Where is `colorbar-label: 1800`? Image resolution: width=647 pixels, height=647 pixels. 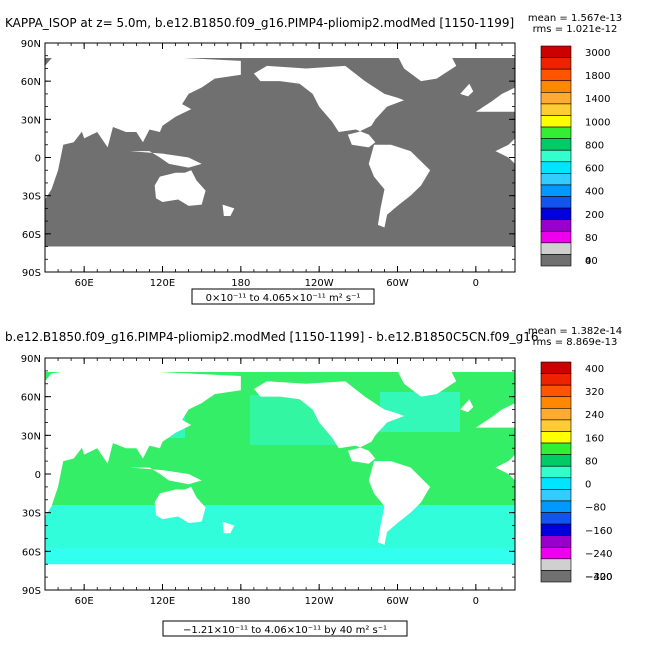 colorbar-label: 1800 is located at coordinates (597, 76).